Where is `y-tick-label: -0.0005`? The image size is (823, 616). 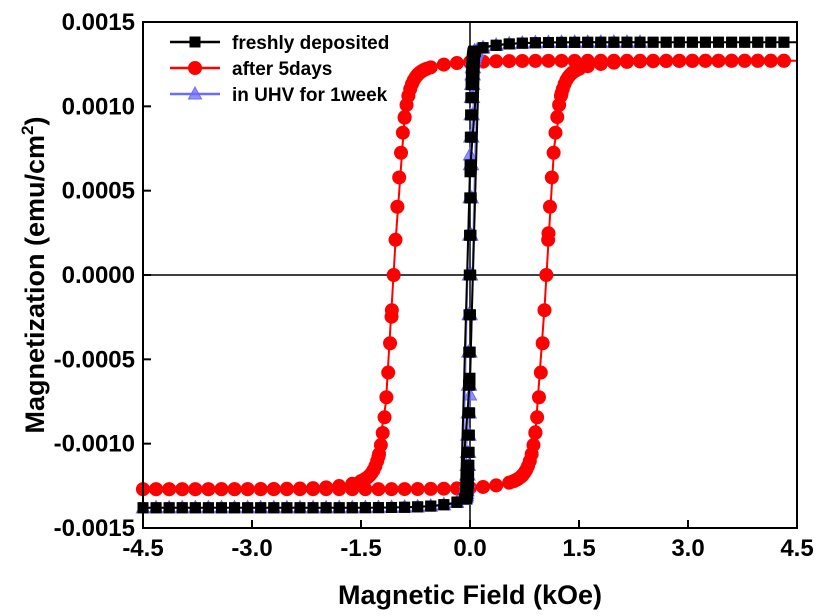
y-tick-label: -0.0005 is located at coordinates (94, 359).